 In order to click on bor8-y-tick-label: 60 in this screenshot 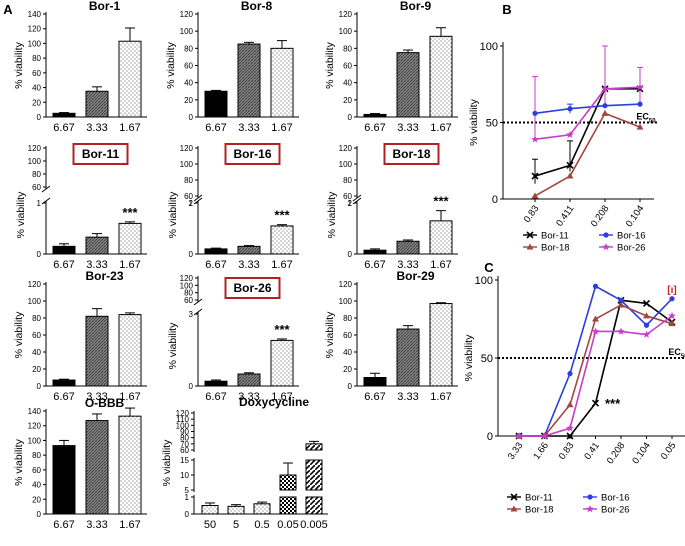, I will do `click(188, 66)`.